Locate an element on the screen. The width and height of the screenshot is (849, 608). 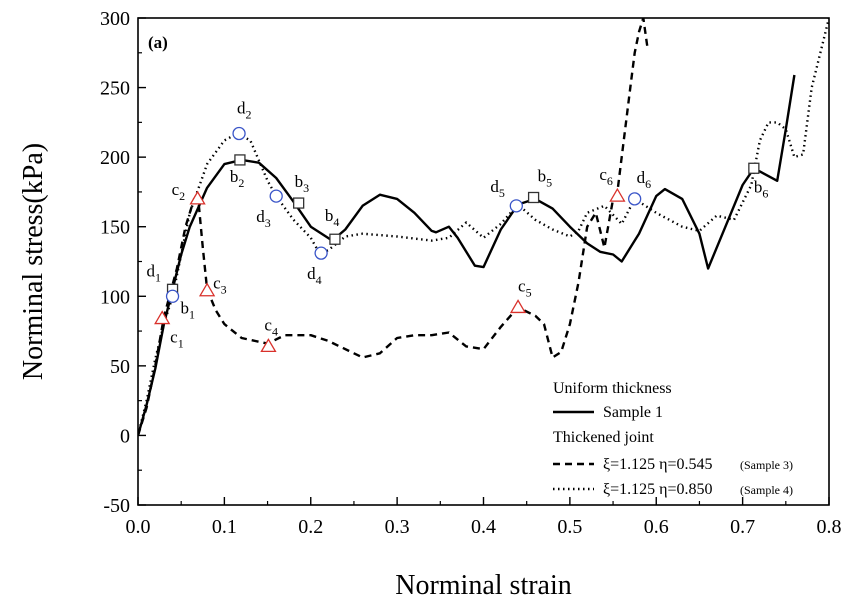
marker-triangle-c4 is located at coordinates (268, 345).